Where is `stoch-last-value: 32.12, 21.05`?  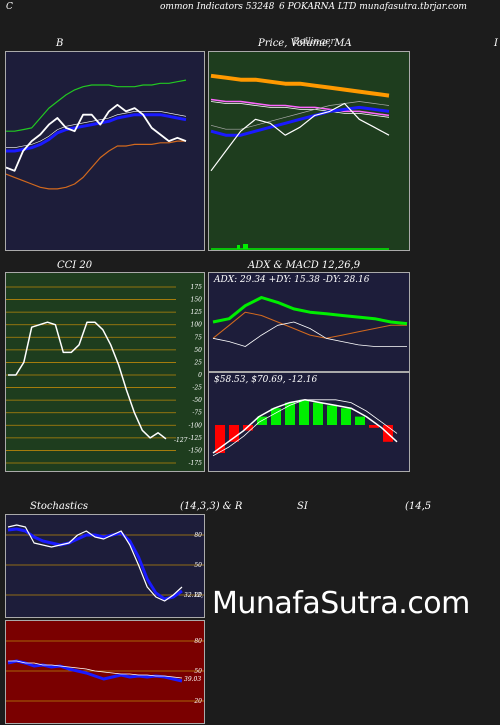
stoch-last-value: 32.12, 21.05 is located at coordinates (194, 595).